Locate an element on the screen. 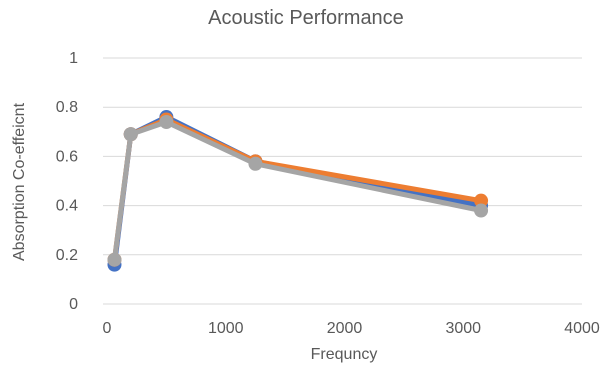 The height and width of the screenshot is (367, 611). y-tick-label: 0.2 is located at coordinates (67, 255).